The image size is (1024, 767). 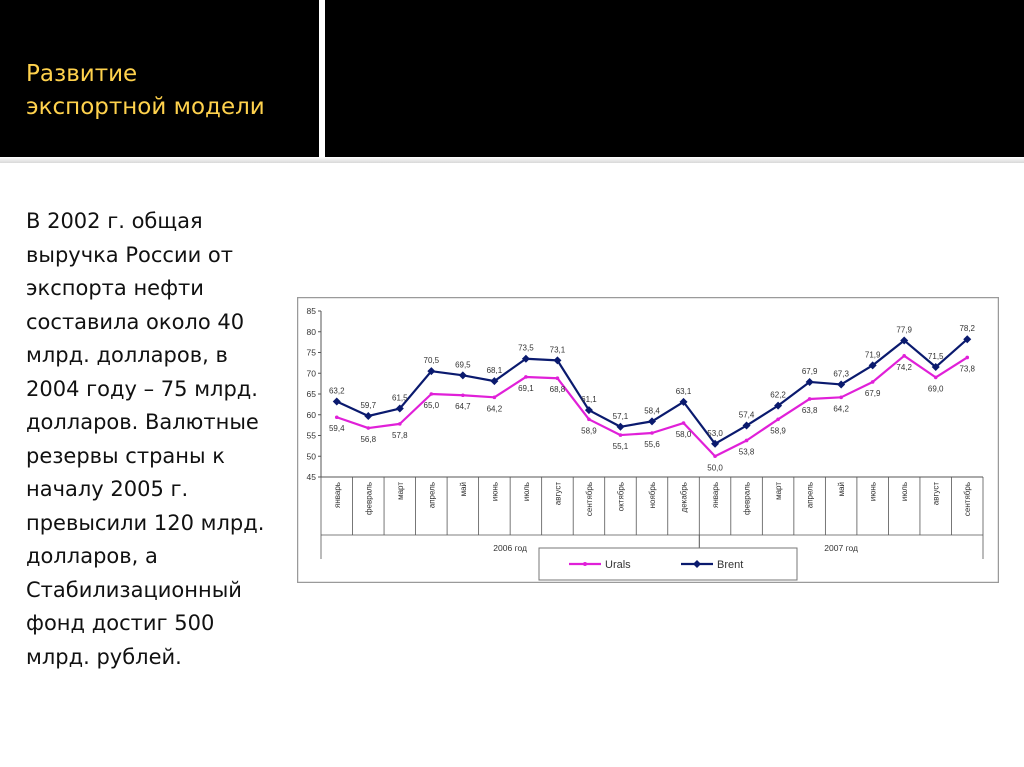 What do you see at coordinates (463, 364) in the screenshot?
I see `data-label-brent: 69,5` at bounding box center [463, 364].